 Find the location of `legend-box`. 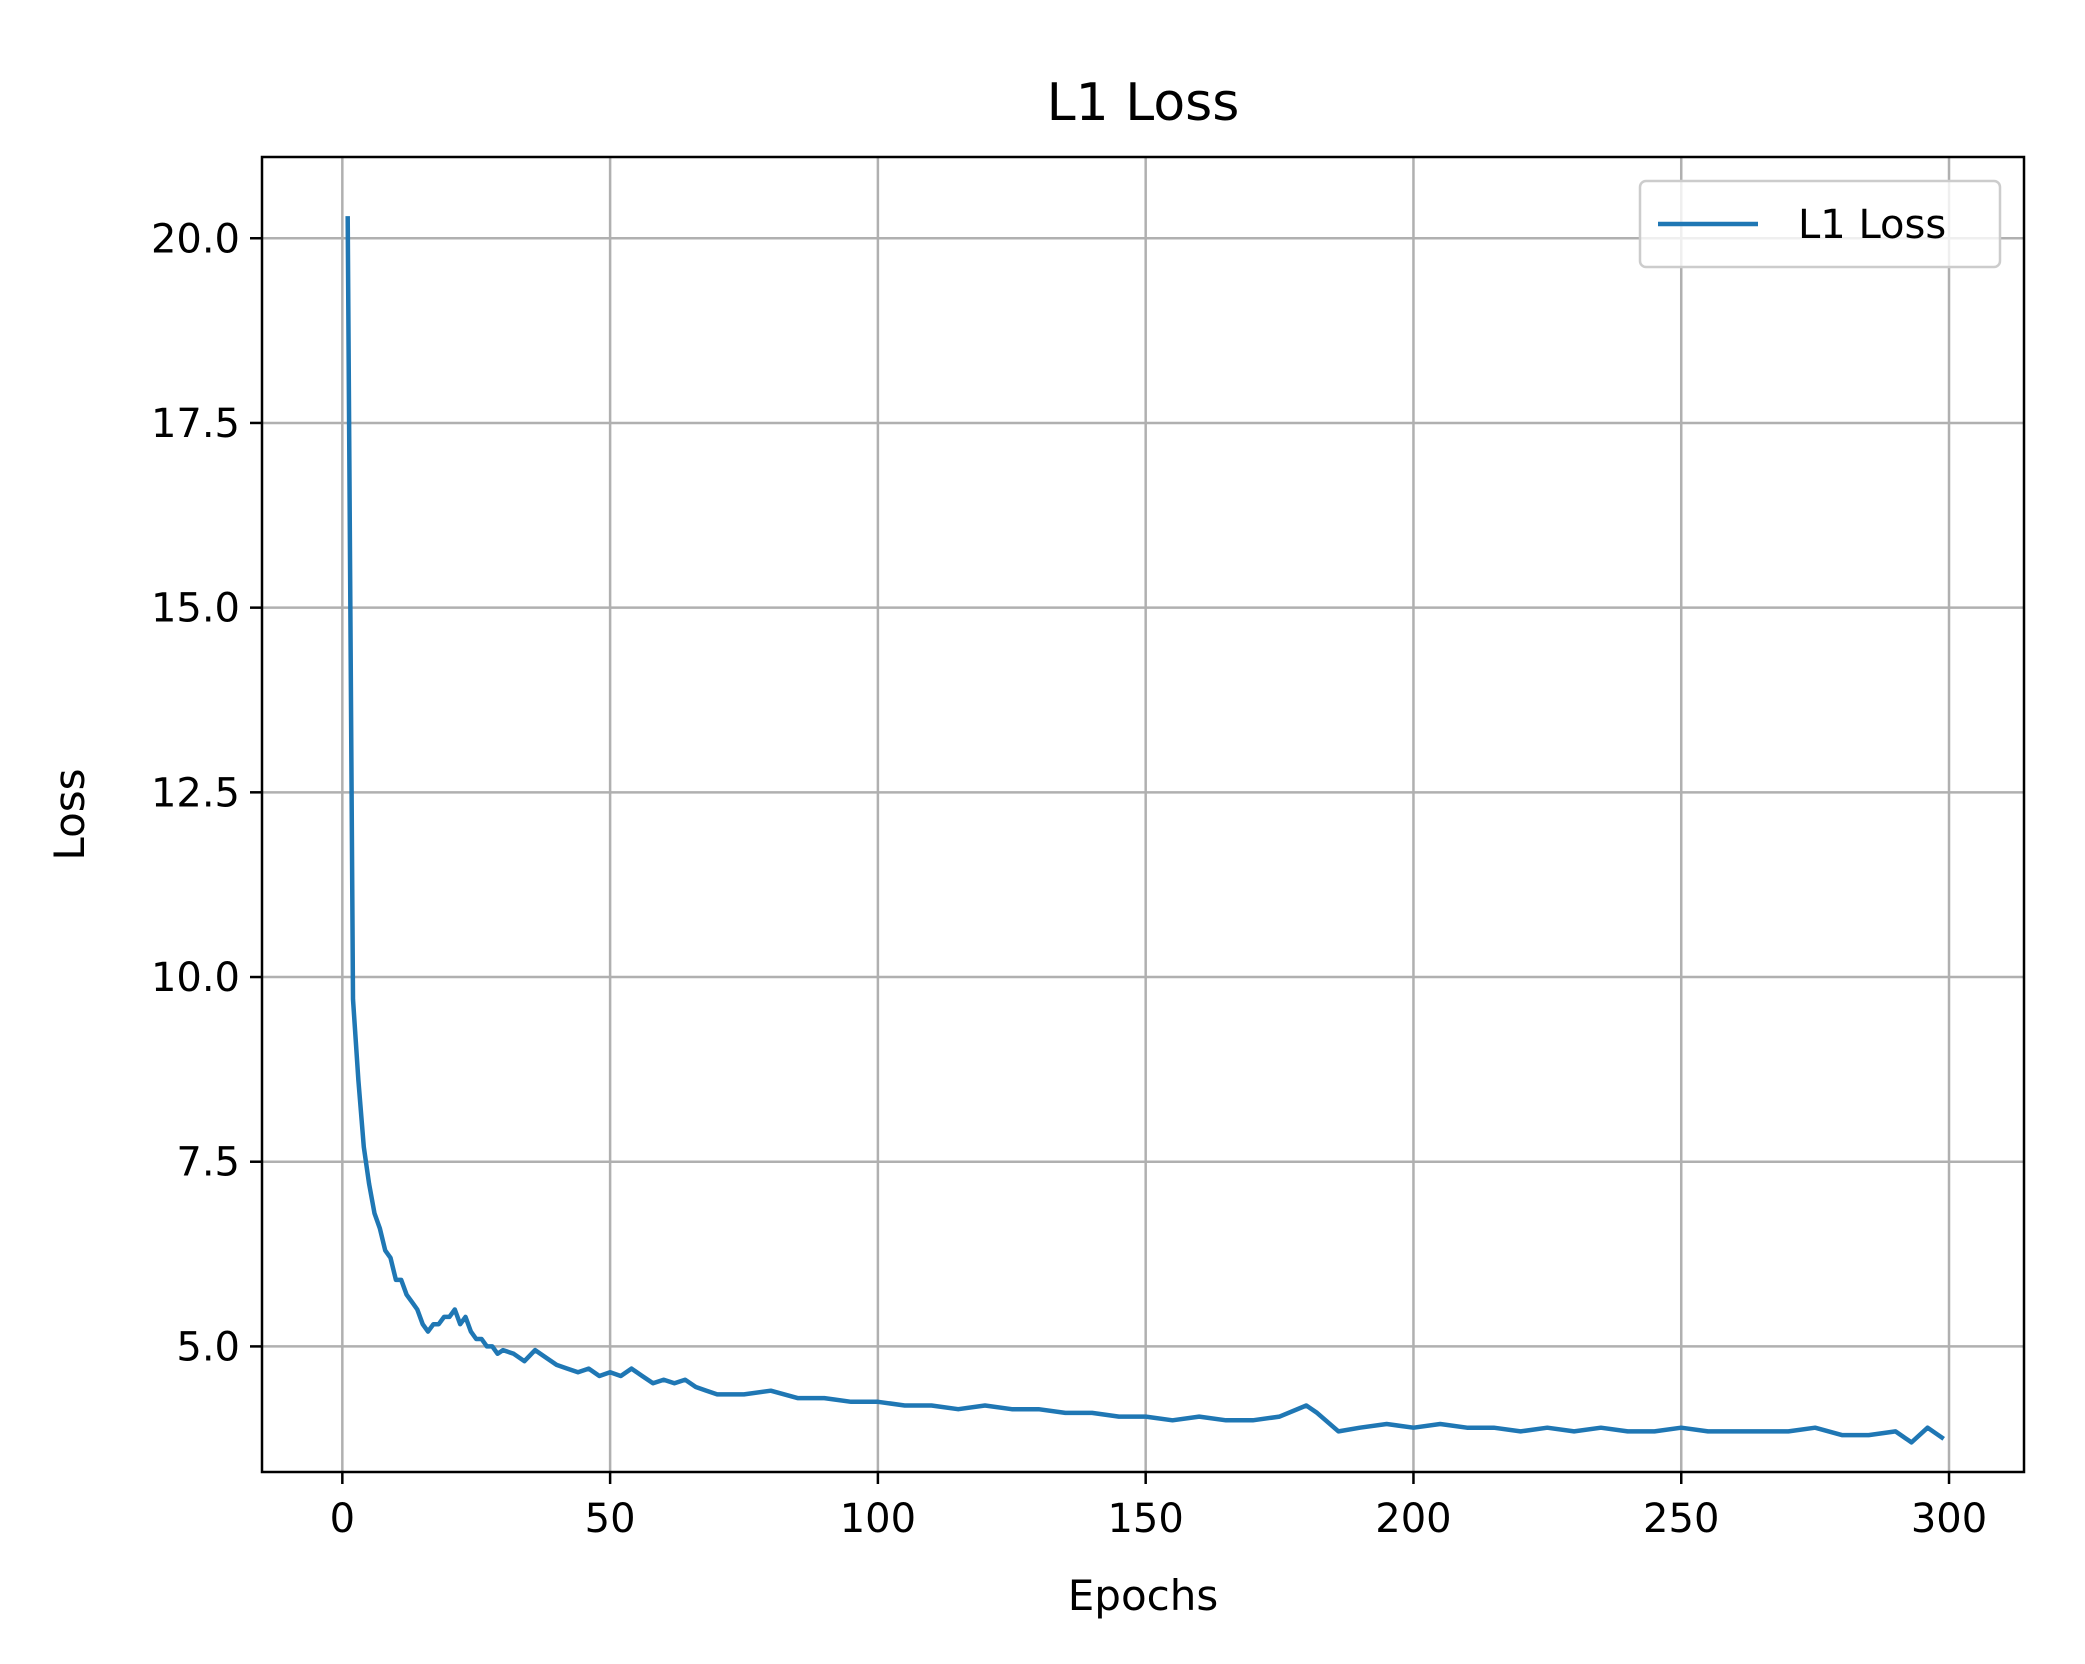

legend-box is located at coordinates (1820, 224).